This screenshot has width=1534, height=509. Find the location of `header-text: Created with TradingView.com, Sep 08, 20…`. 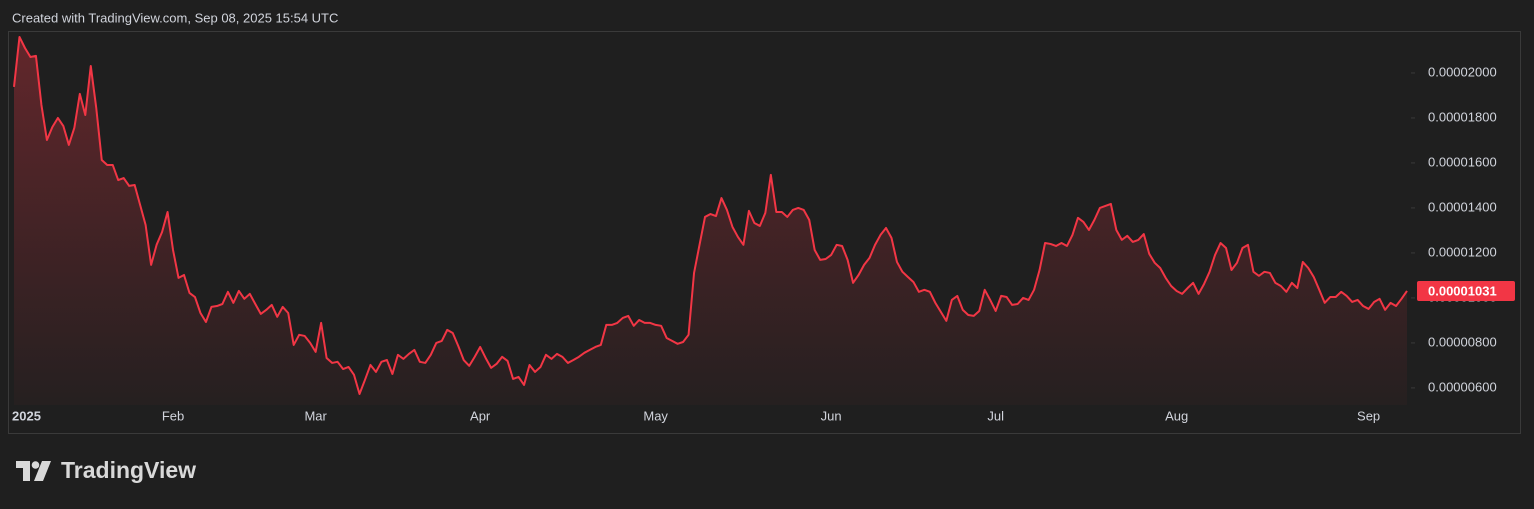

header-text: Created with TradingView.com, Sep 08, 20… is located at coordinates (175, 17).